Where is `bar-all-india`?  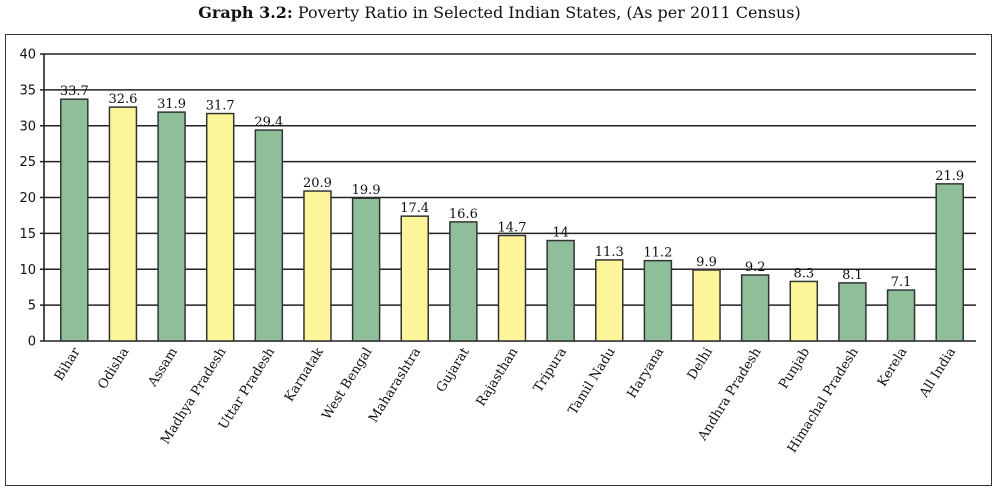 bar-all-india is located at coordinates (949, 262).